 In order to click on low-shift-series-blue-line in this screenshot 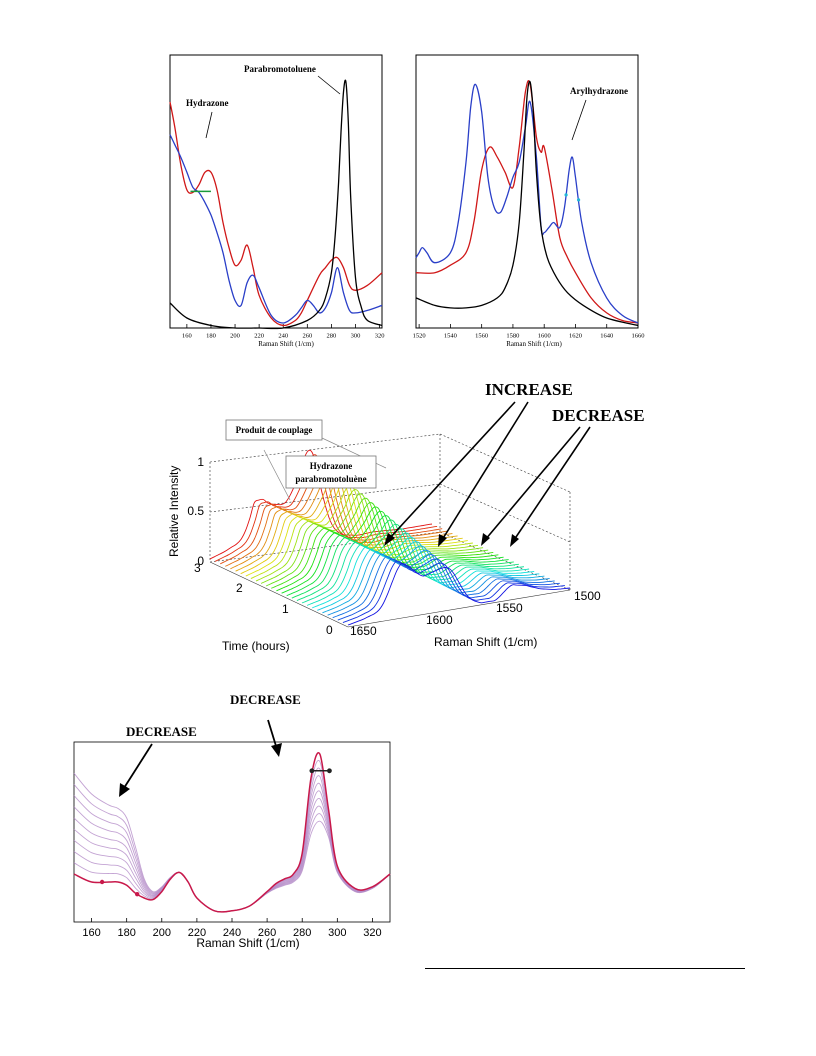, I will do `click(276, 229)`.